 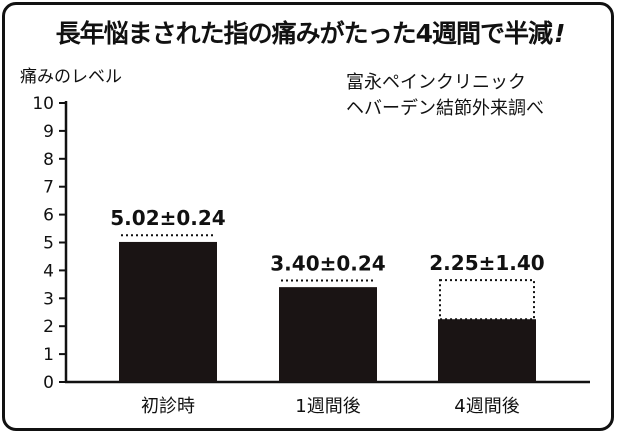 What do you see at coordinates (486, 263) in the screenshot?
I see `data-label-2: 2.25±1.40` at bounding box center [486, 263].